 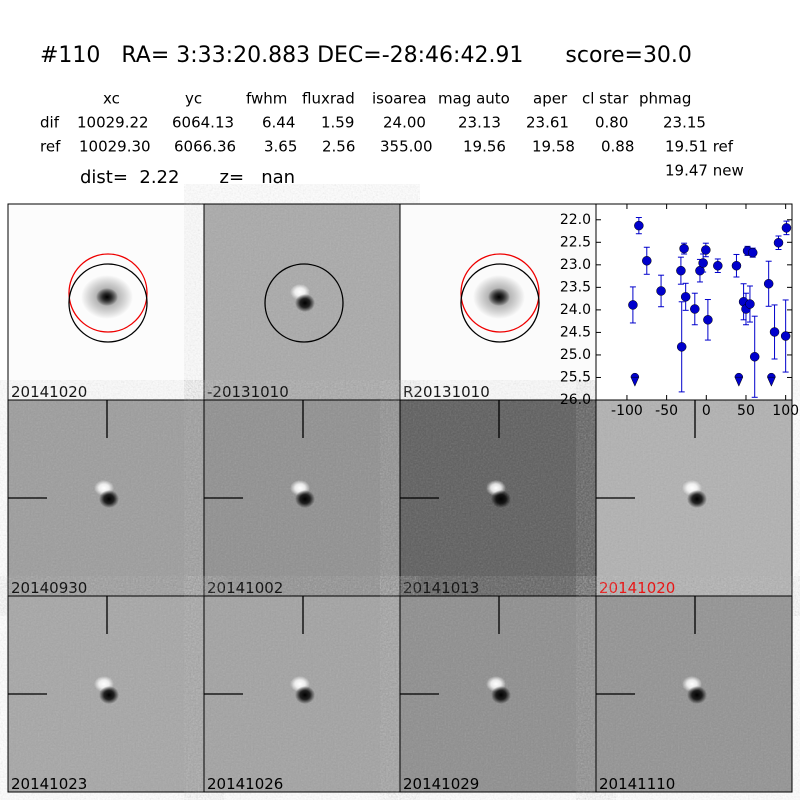 What do you see at coordinates (575, 377) in the screenshot?
I see `y-tick-label: 25.5` at bounding box center [575, 377].